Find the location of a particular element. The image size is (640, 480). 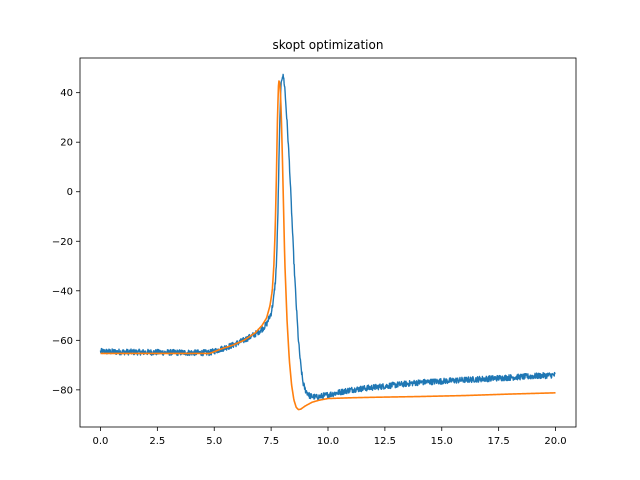

y-tick-label: −80 is located at coordinates (62, 390).